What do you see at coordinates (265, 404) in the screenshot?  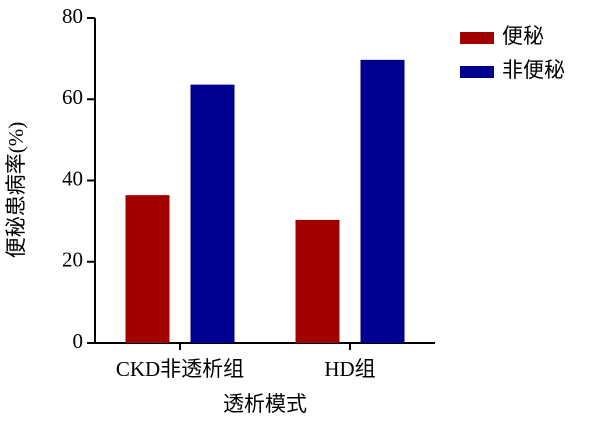 I see `x-axis-label: 透析模式` at bounding box center [265, 404].